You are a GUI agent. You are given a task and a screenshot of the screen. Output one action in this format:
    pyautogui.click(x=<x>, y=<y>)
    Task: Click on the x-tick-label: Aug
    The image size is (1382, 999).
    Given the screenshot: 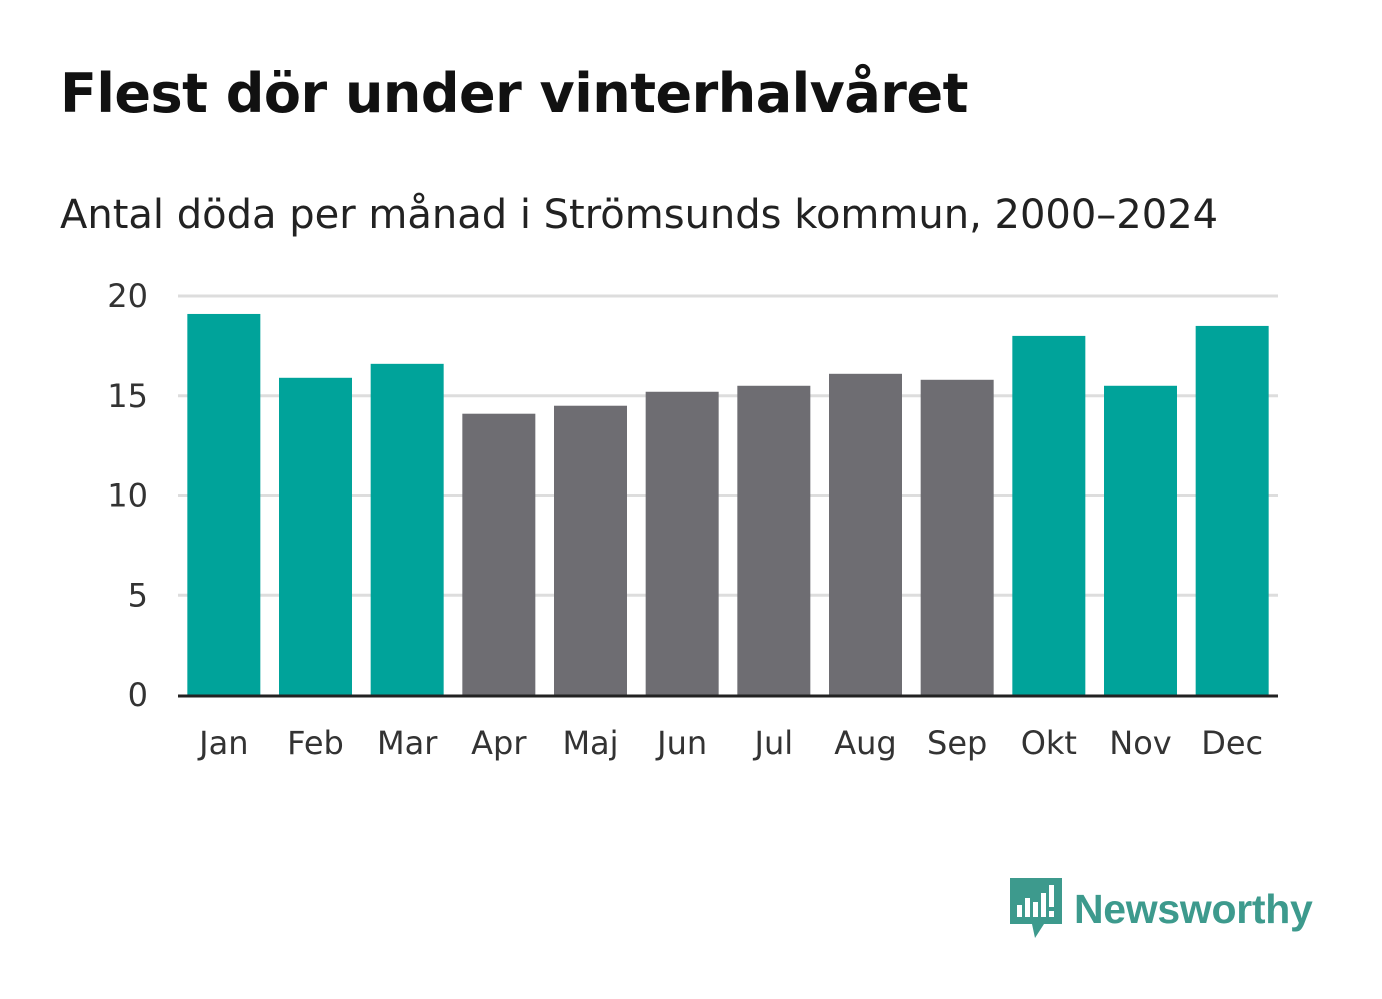 What is the action you would take?
    pyautogui.click(x=865, y=743)
    